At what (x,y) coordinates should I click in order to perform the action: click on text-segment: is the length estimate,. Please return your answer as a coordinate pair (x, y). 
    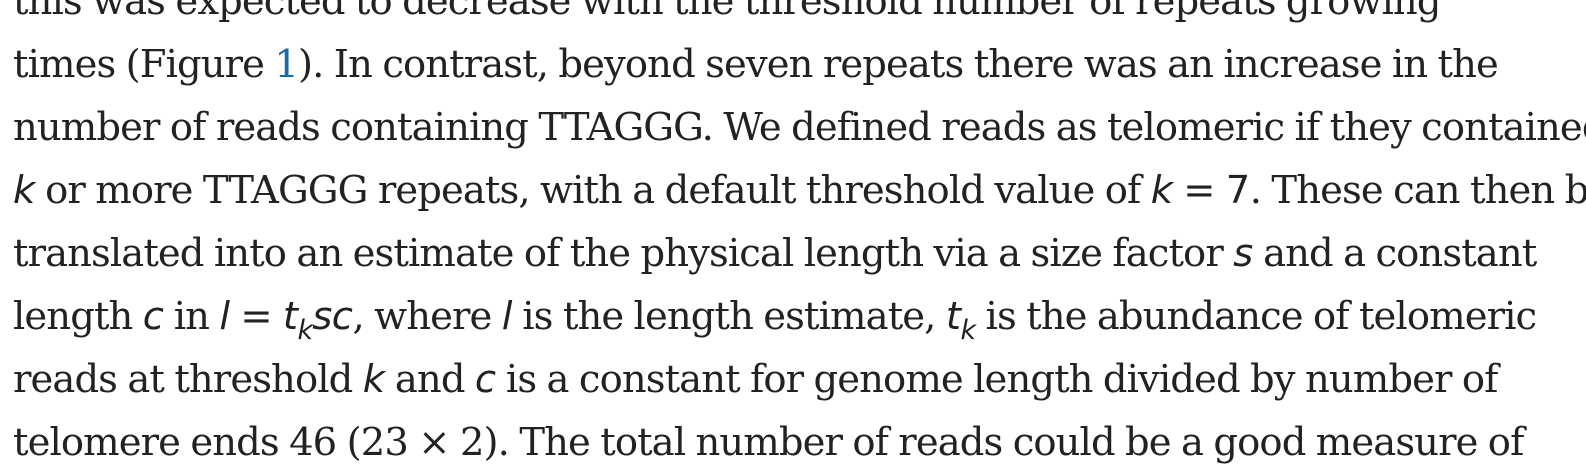
    Looking at the image, I should click on (728, 316).